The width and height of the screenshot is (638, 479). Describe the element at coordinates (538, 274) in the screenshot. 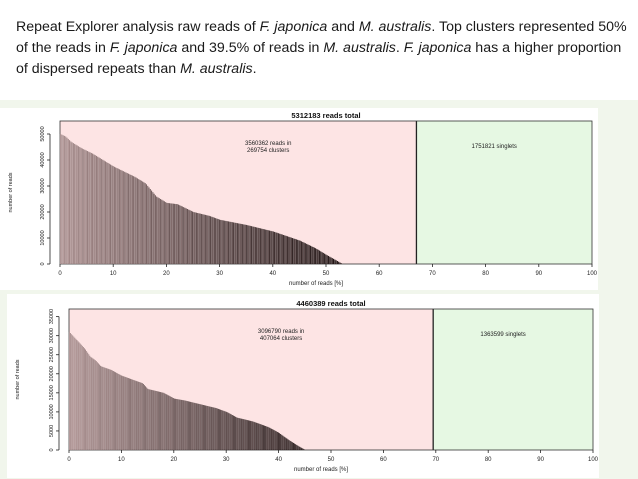

I see `x-tick-label: 90` at that location.